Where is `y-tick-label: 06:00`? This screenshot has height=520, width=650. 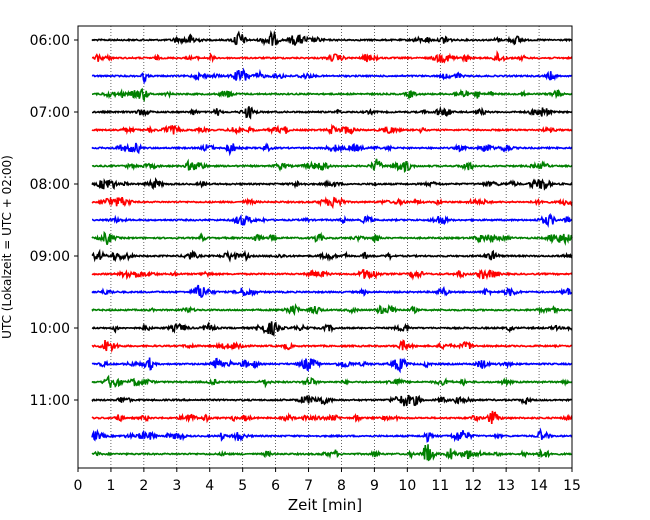
y-tick-label: 06:00 is located at coordinates (50, 41).